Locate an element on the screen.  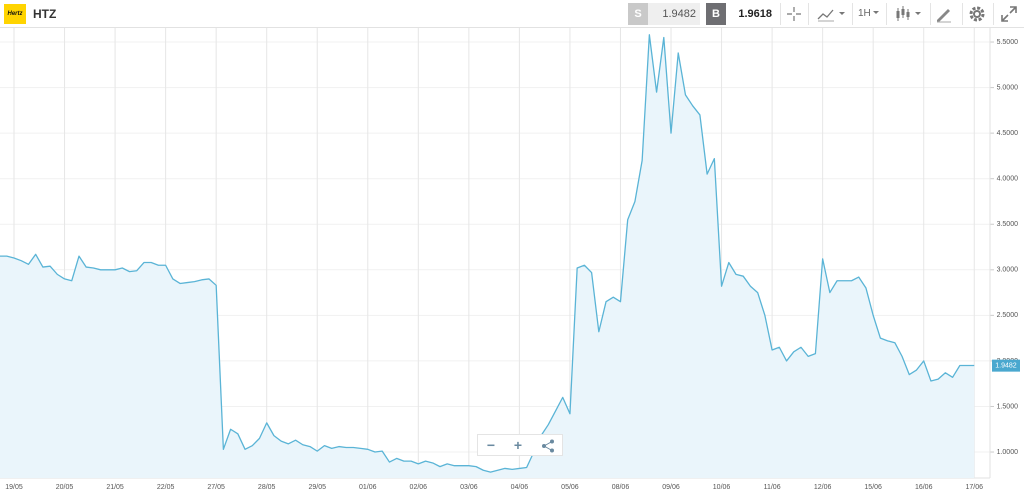
candles-icon is located at coordinates (910, 14).